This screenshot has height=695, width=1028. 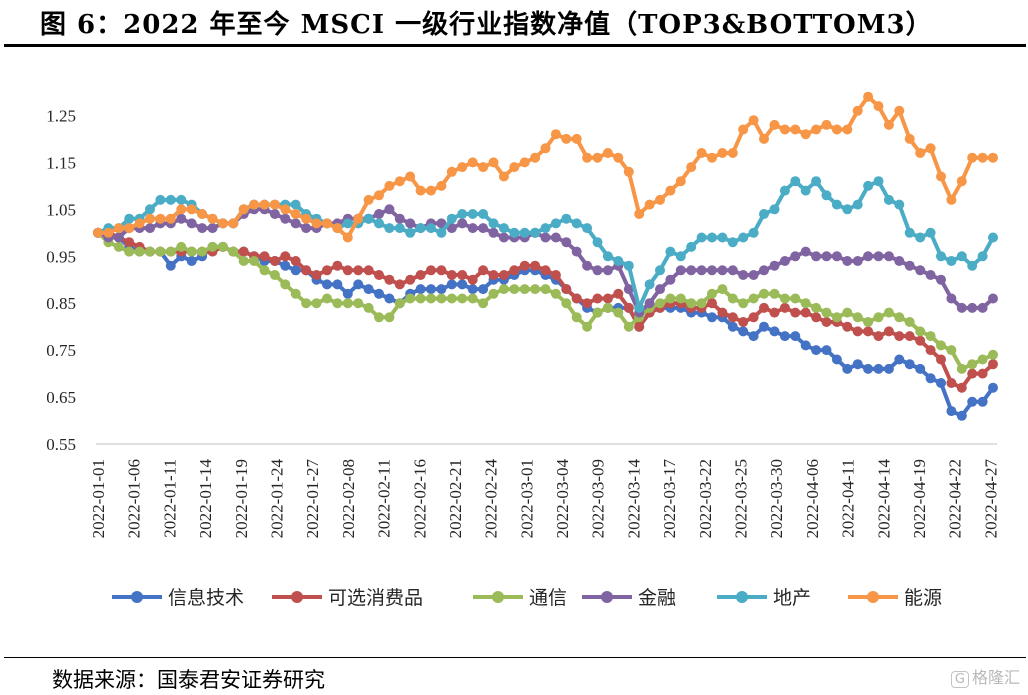 What do you see at coordinates (776, 498) in the screenshot?
I see `x-tick-label: 2022-03-30` at bounding box center [776, 498].